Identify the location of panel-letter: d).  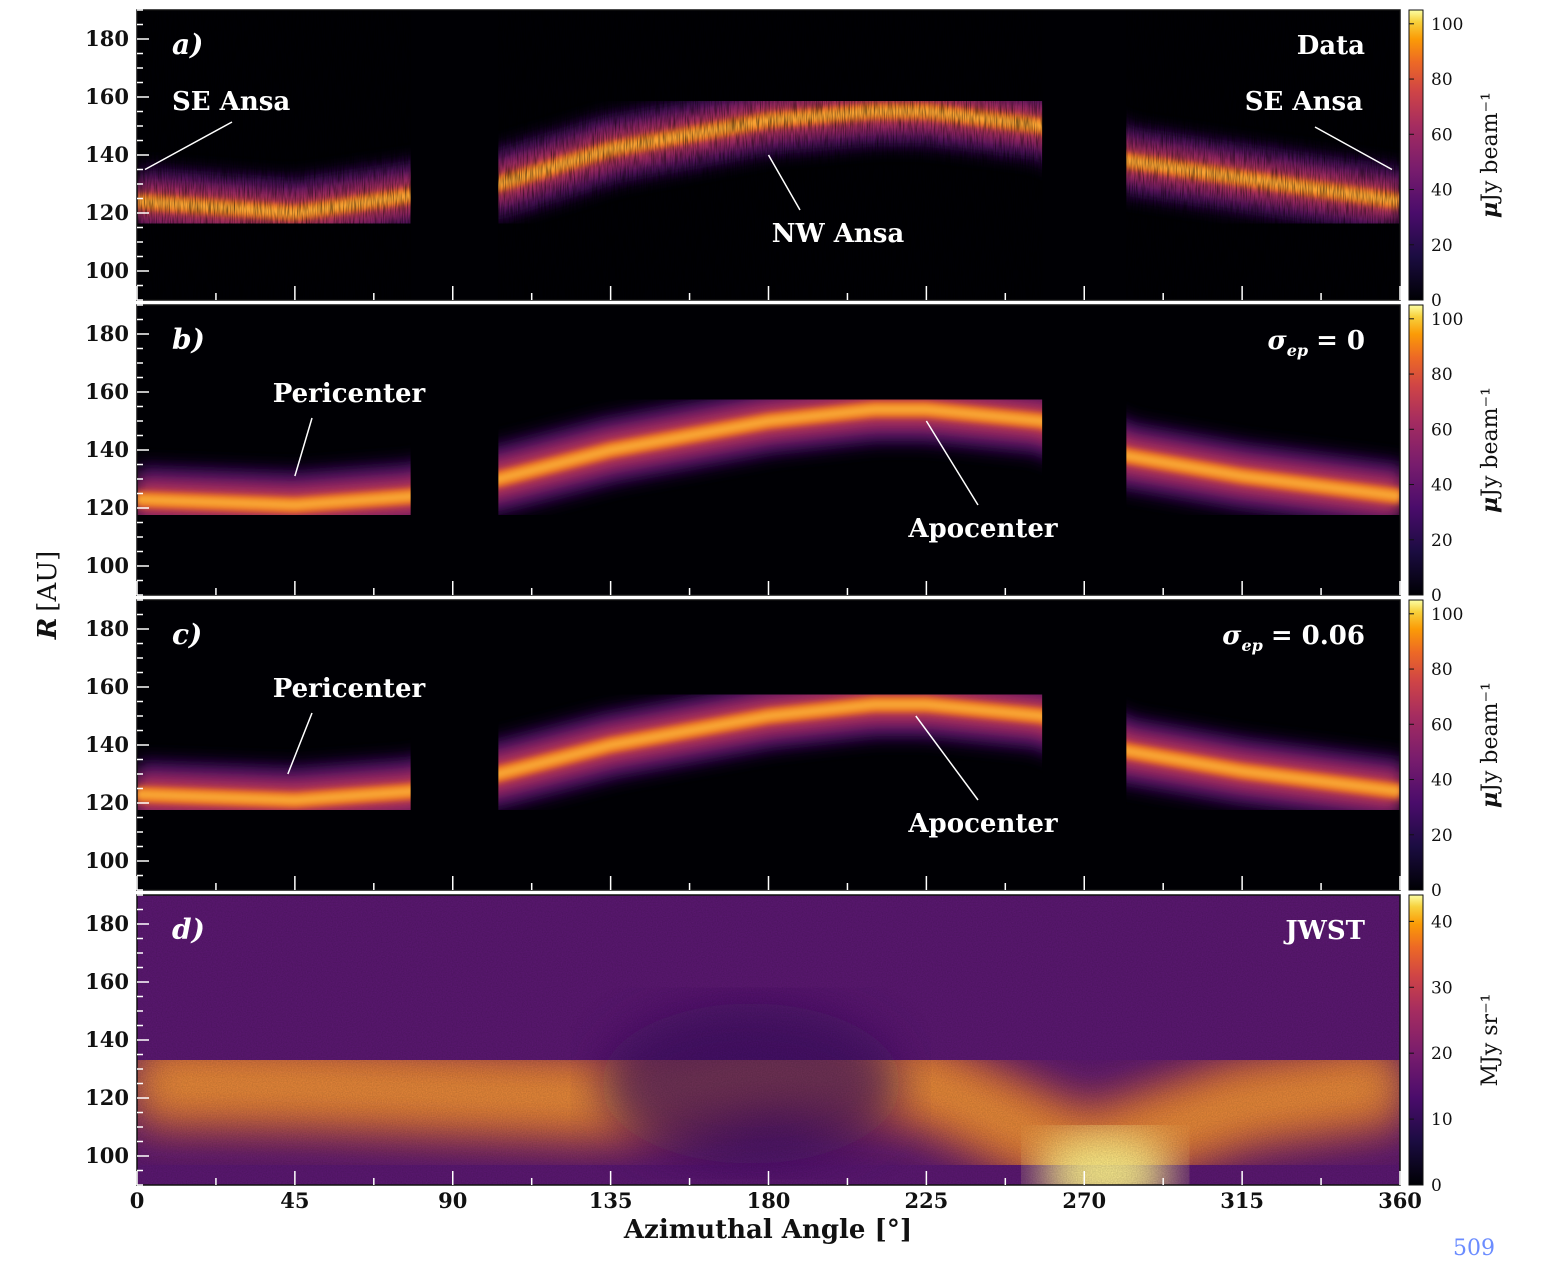
(188, 929).